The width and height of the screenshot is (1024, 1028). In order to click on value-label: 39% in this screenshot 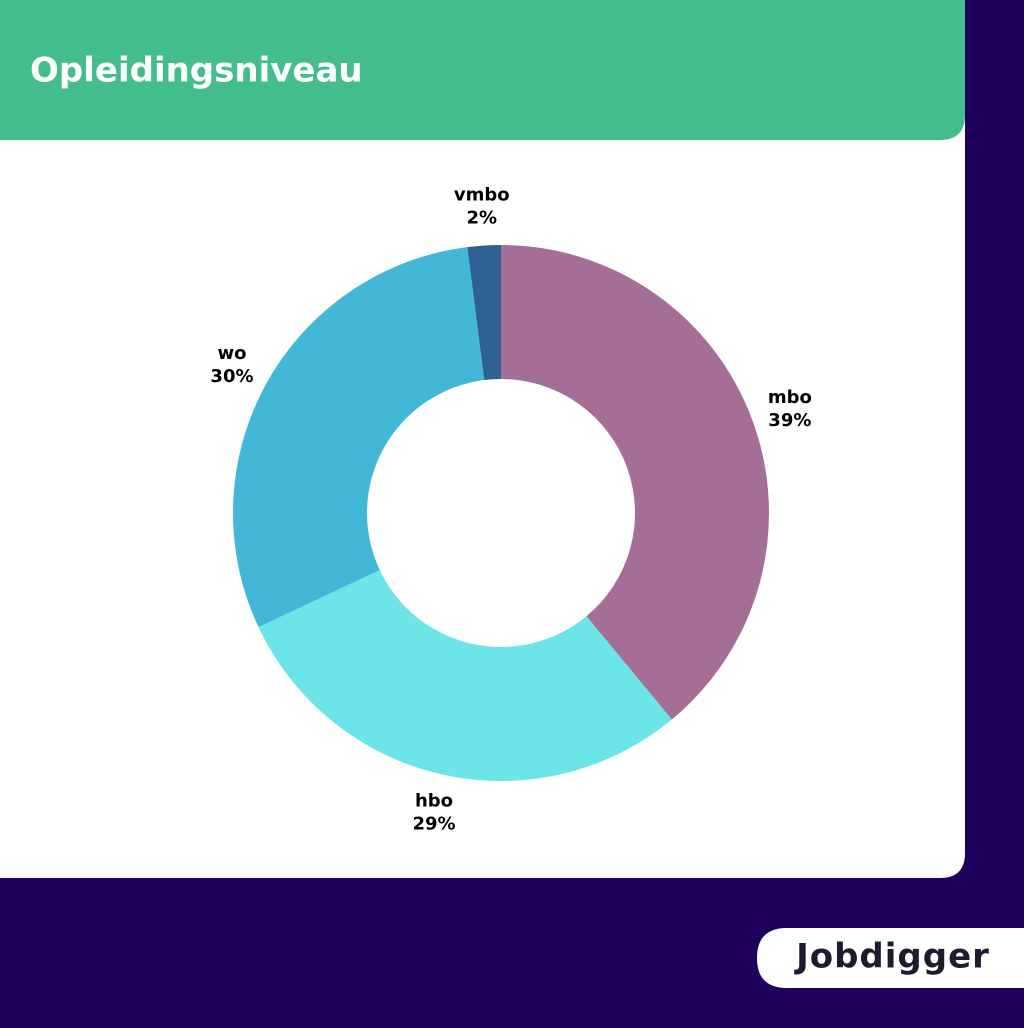, I will do `click(789, 420)`.